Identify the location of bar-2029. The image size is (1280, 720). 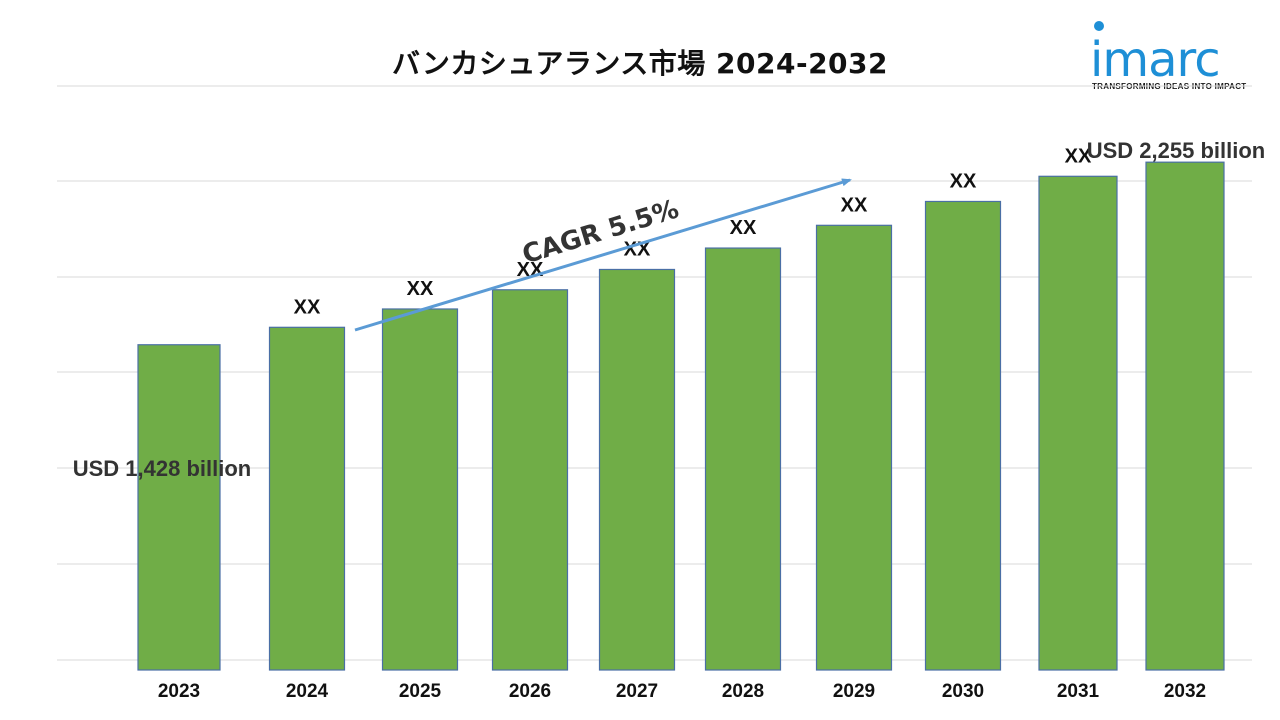
(854, 447).